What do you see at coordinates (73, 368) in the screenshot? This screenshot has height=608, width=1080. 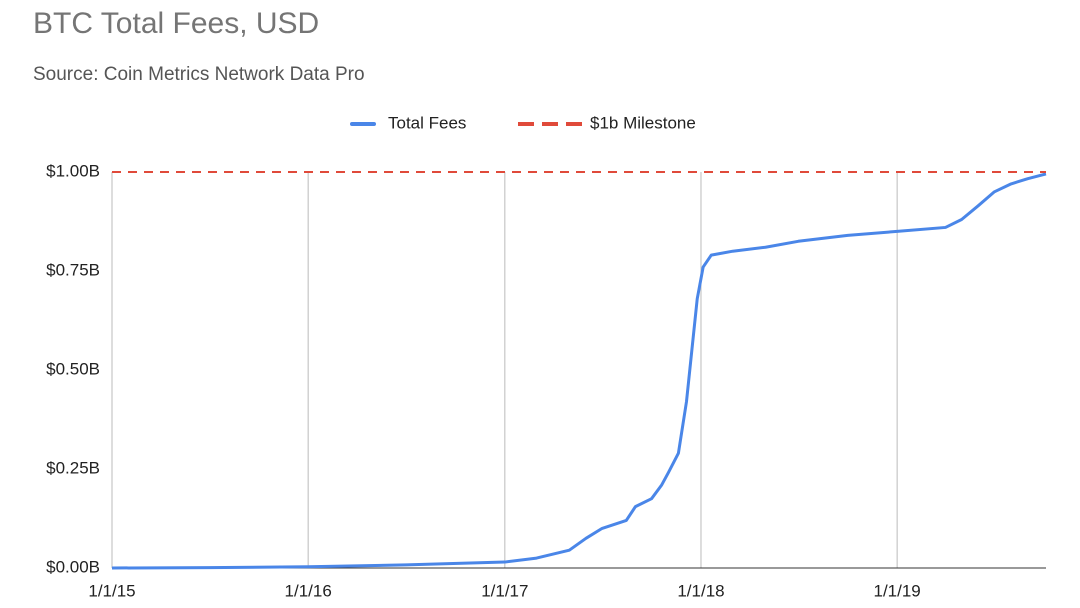 I see `y-tick-label: $0.50B` at bounding box center [73, 368].